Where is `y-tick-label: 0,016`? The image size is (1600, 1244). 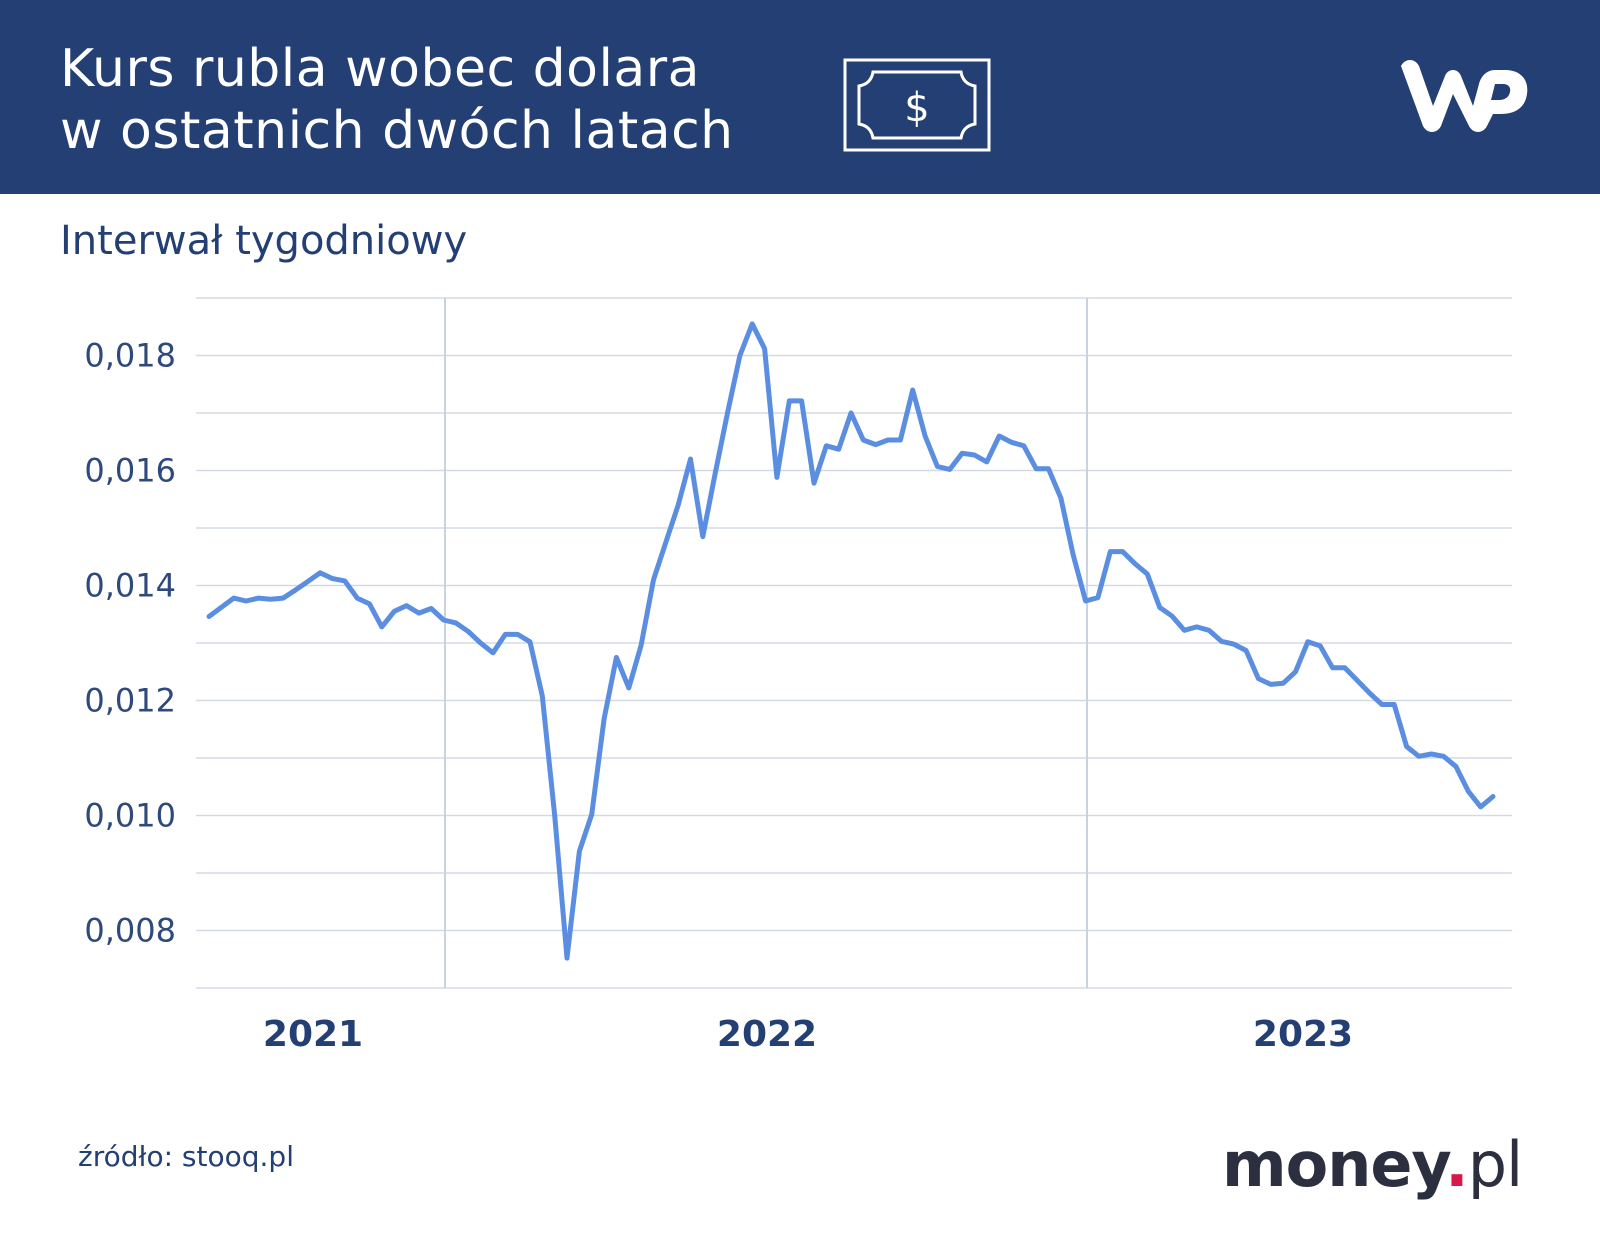
y-tick-label: 0,016 is located at coordinates (130, 471).